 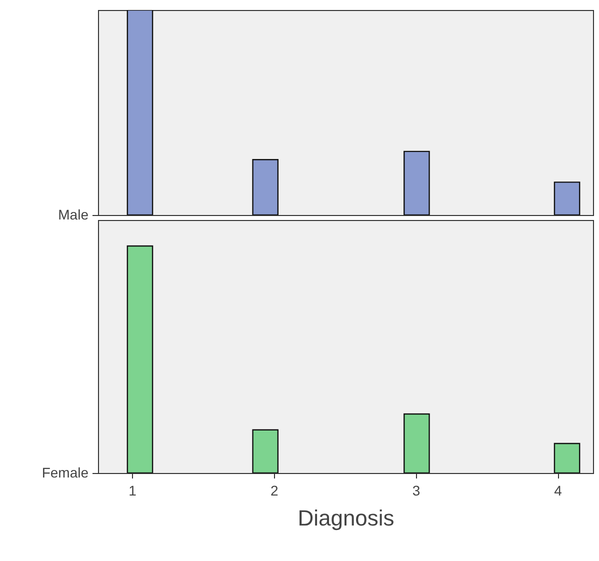 What do you see at coordinates (416, 490) in the screenshot?
I see `x-tick-label: 3` at bounding box center [416, 490].